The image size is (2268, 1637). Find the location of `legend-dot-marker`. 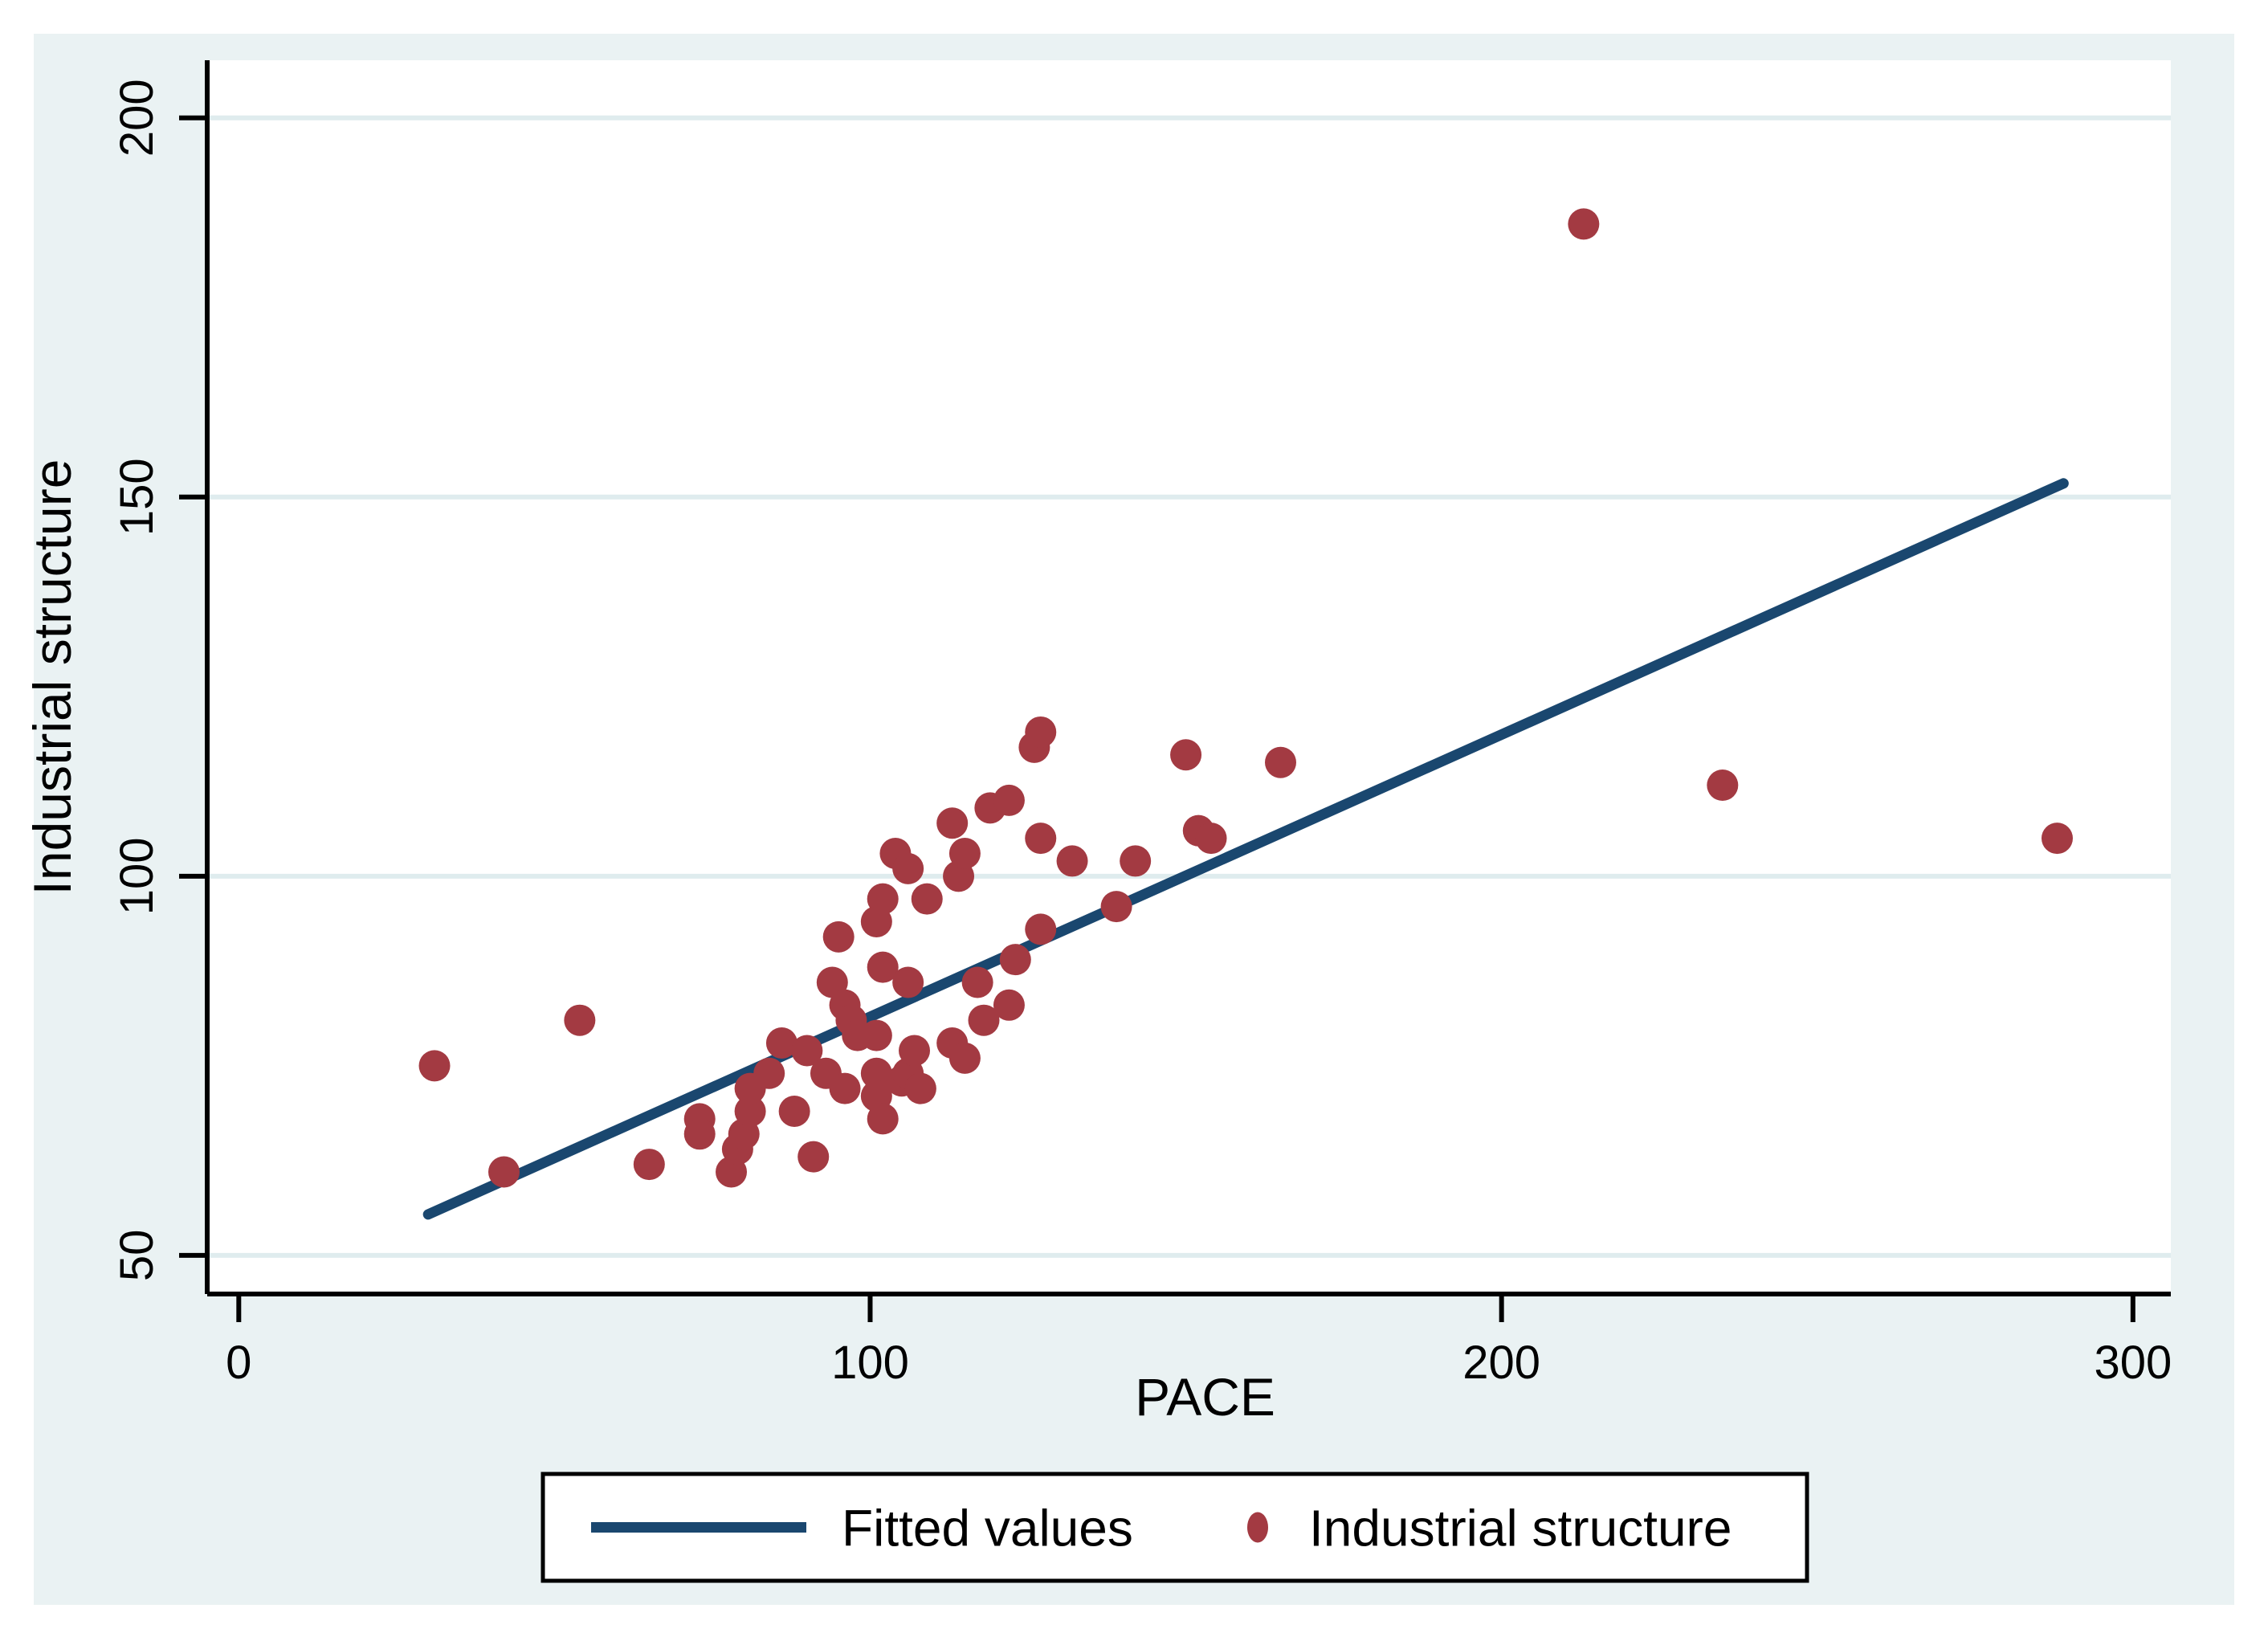

legend-dot-marker is located at coordinates (1257, 1527).